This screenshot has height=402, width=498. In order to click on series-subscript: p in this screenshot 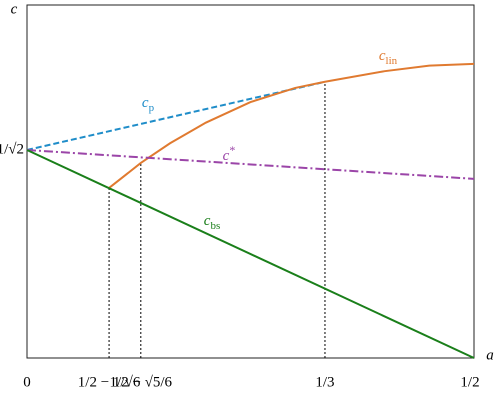, I will do `click(152, 108)`.